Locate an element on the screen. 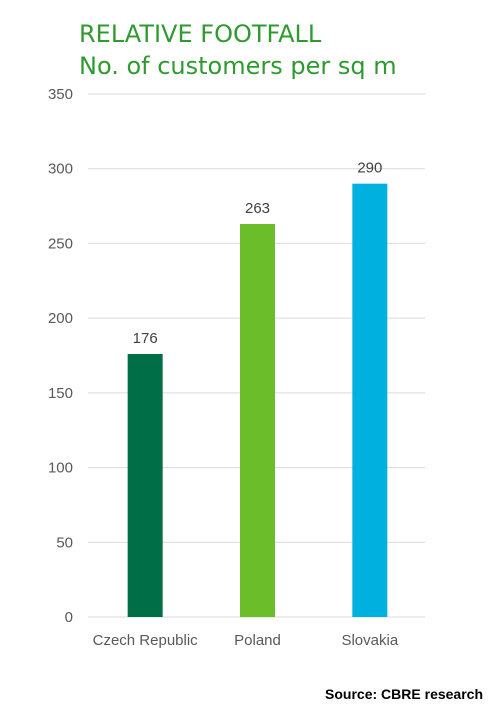  y-tick-label: 200 is located at coordinates (60, 318).